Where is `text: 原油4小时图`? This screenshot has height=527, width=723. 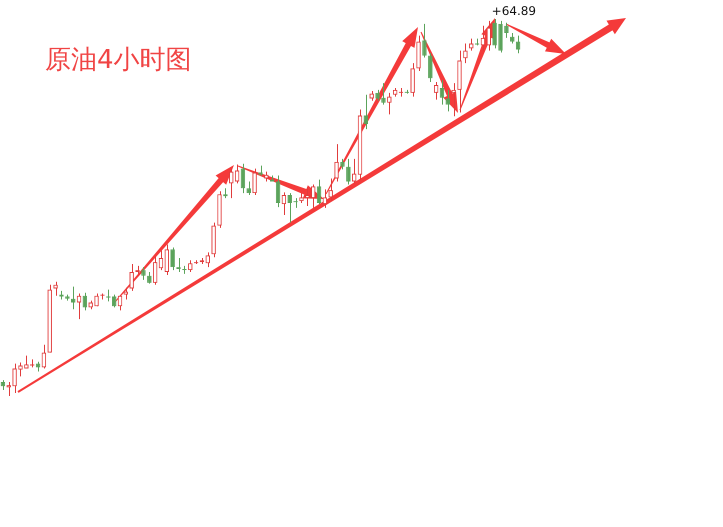 text: 原油4小时图 is located at coordinates (118, 60).